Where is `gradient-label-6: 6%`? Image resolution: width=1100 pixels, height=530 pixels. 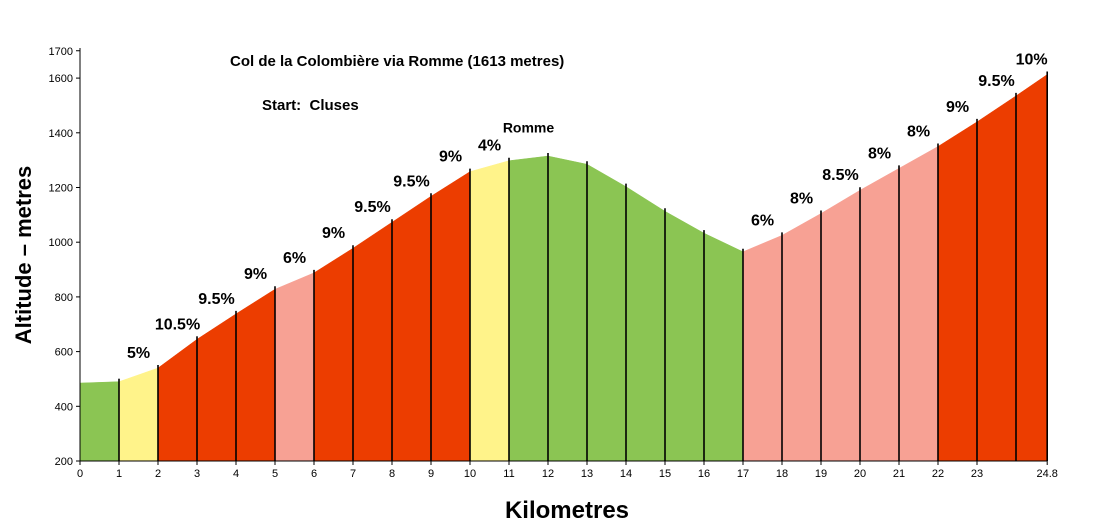
gradient-label-6: 6% is located at coordinates (294, 258).